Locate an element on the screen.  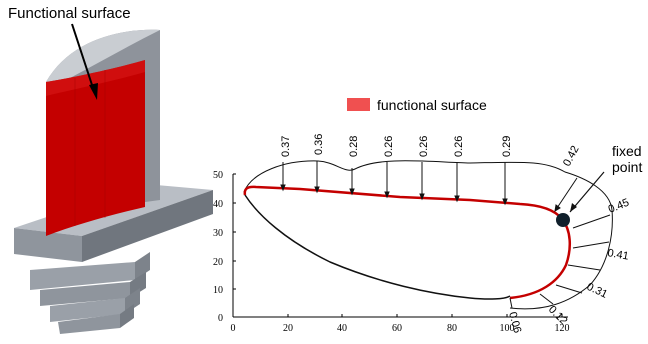
deviation-label: 0.42 is located at coordinates (571, 156).